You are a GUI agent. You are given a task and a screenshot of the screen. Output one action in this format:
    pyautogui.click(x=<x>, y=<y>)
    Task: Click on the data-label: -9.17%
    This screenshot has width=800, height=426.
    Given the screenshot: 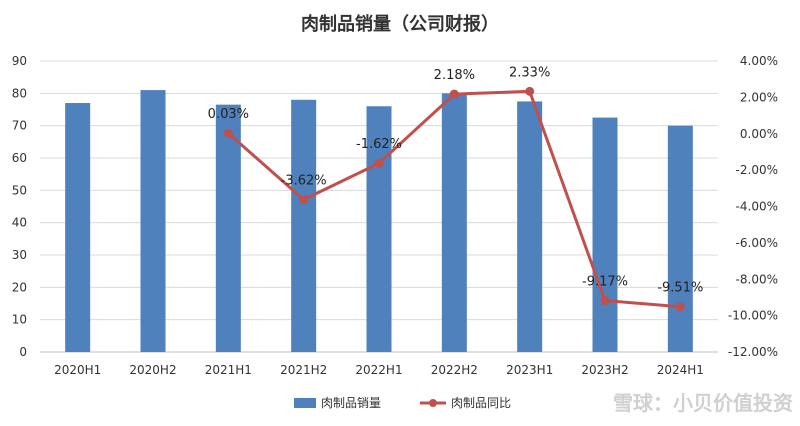 What is the action you would take?
    pyautogui.click(x=605, y=282)
    